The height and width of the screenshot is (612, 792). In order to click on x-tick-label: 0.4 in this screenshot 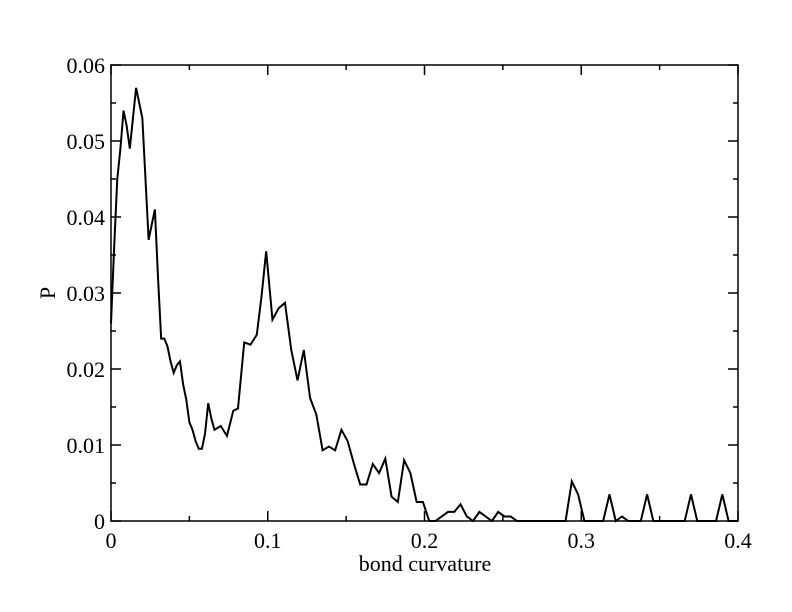, I will do `click(738, 540)`.